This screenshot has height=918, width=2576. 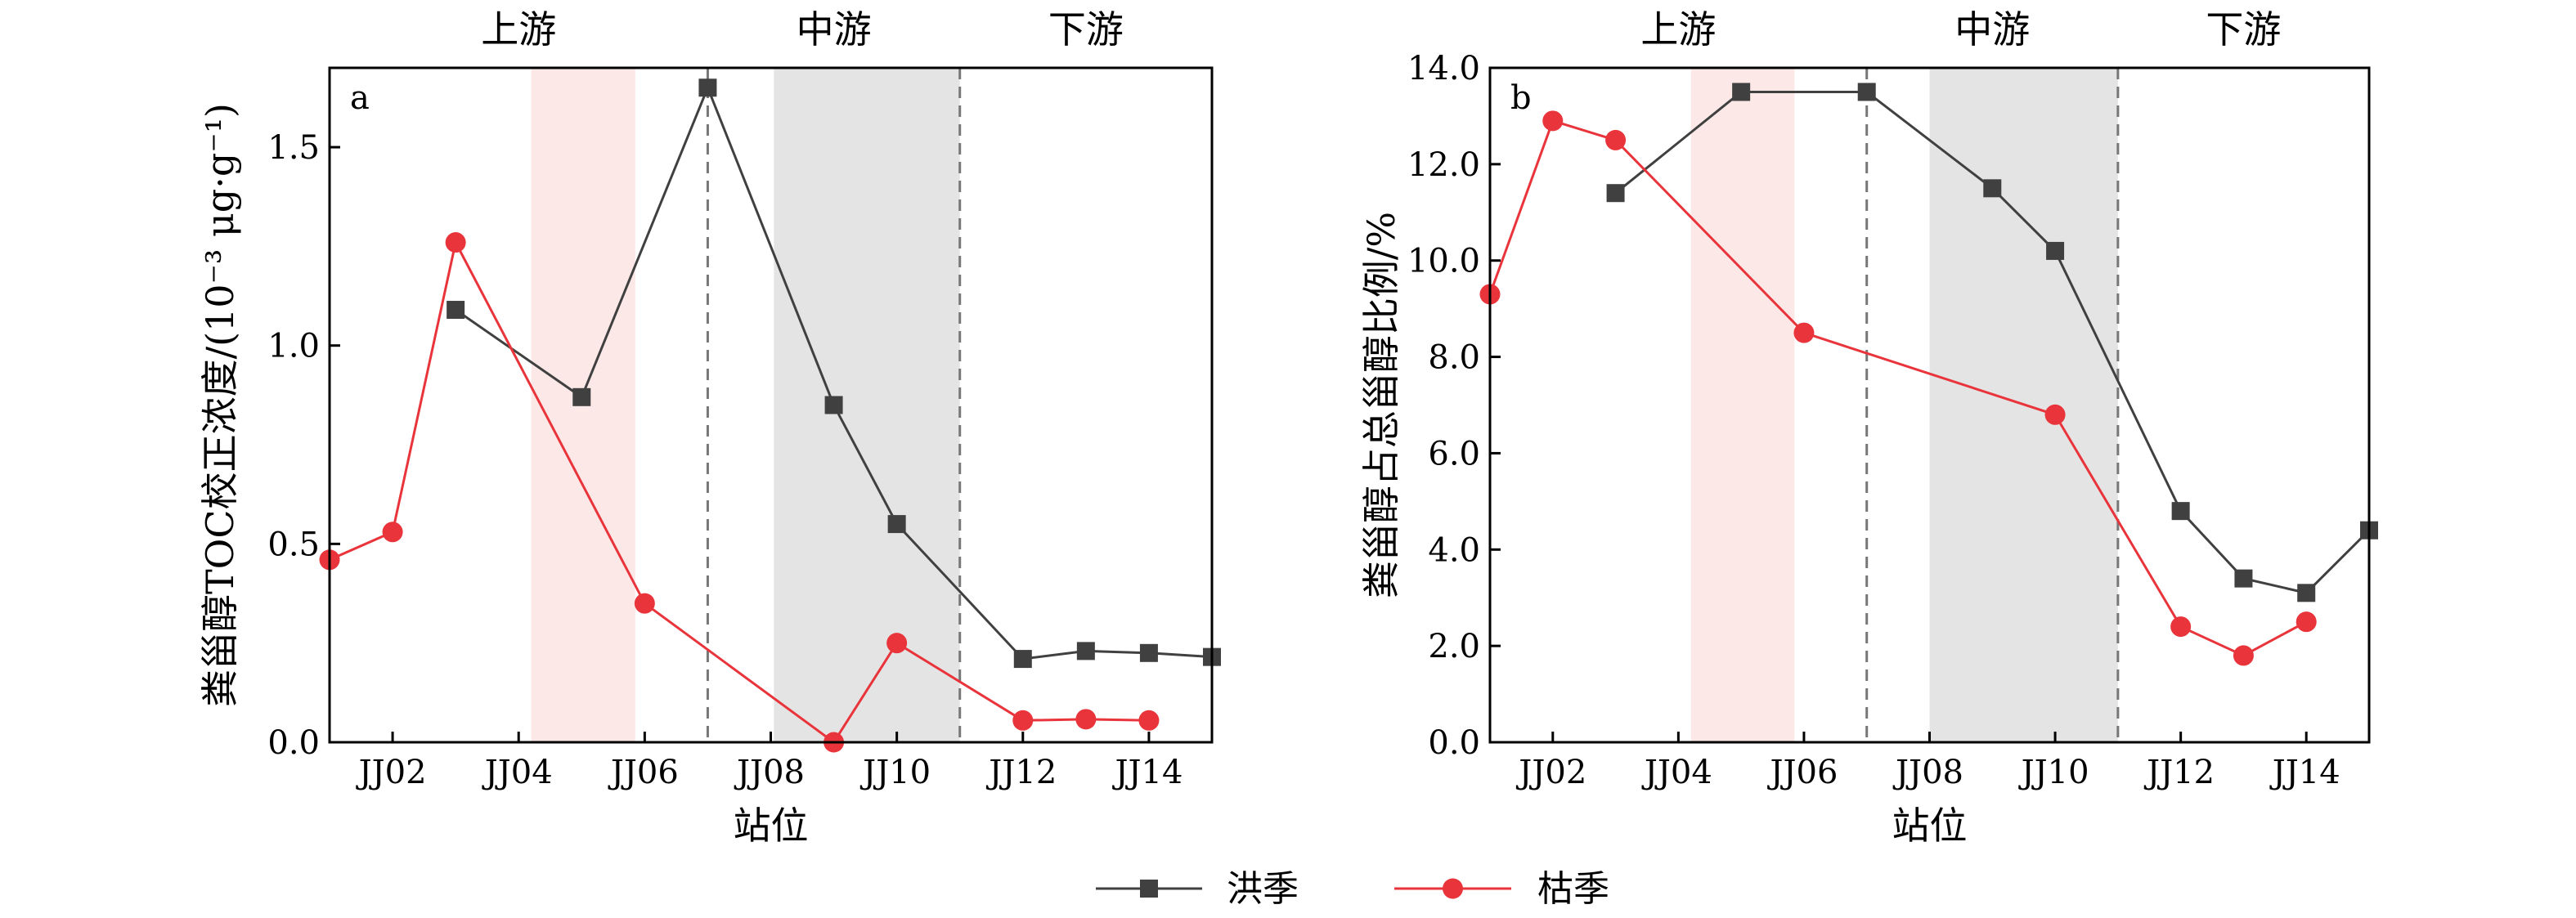 What do you see at coordinates (1454, 550) in the screenshot?
I see `y-tick-label: 4.0` at bounding box center [1454, 550].